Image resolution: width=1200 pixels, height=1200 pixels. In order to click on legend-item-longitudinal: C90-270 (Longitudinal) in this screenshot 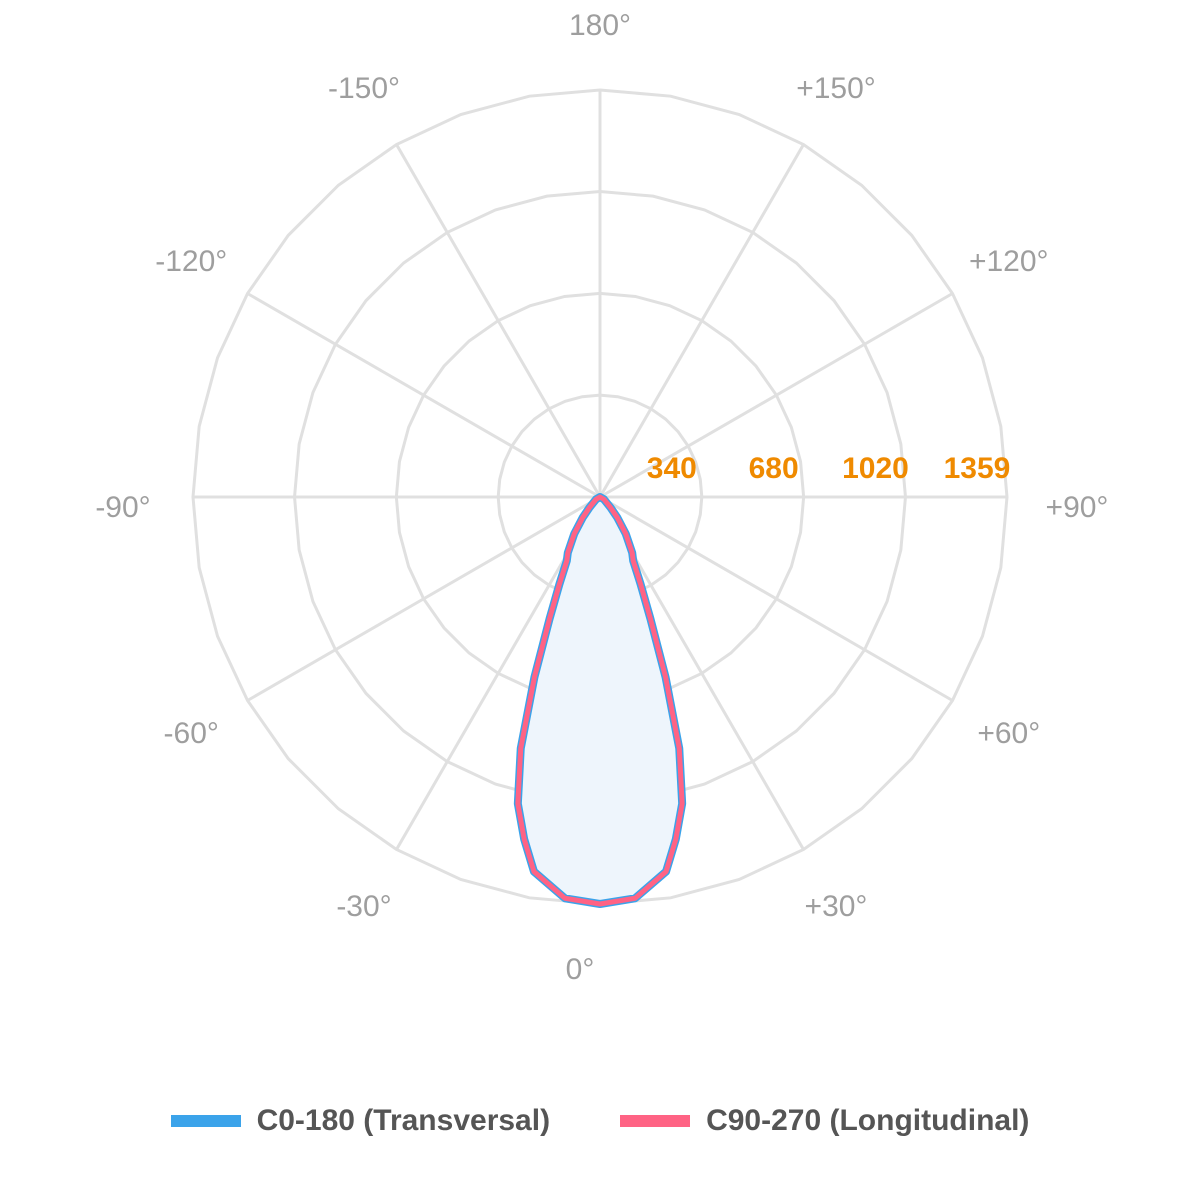, I will do `click(824, 1121)`.